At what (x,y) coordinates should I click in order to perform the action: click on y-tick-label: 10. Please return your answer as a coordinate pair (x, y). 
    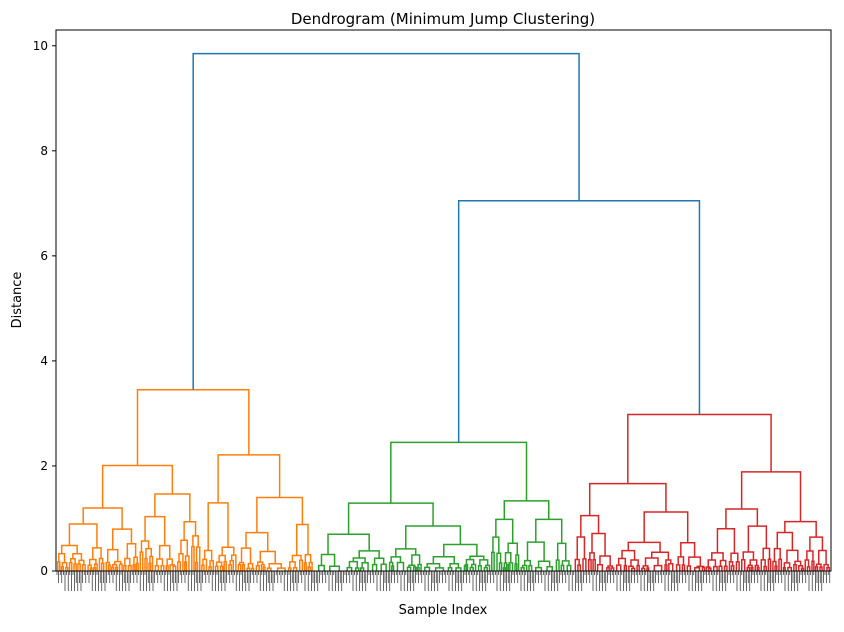
    Looking at the image, I should click on (40, 46).